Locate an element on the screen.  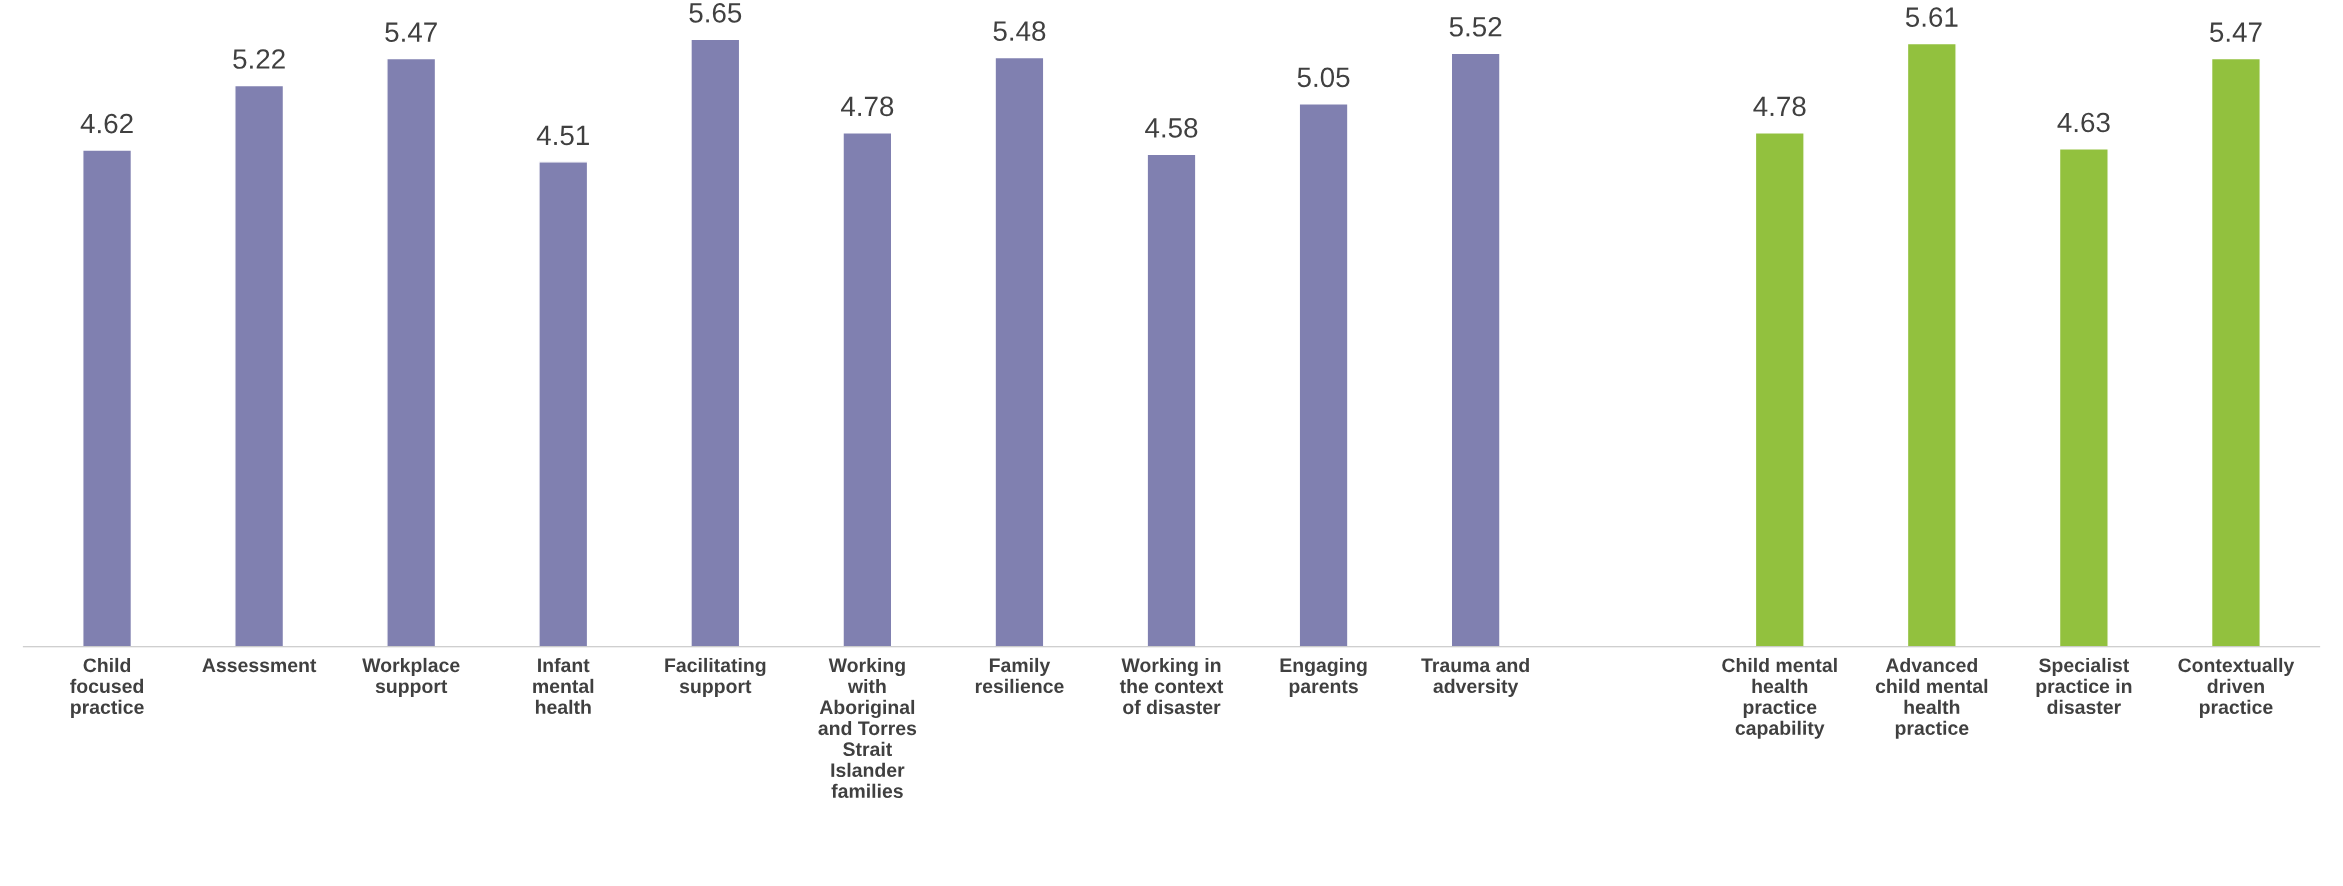
data-label: 4.62 is located at coordinates (106, 123).